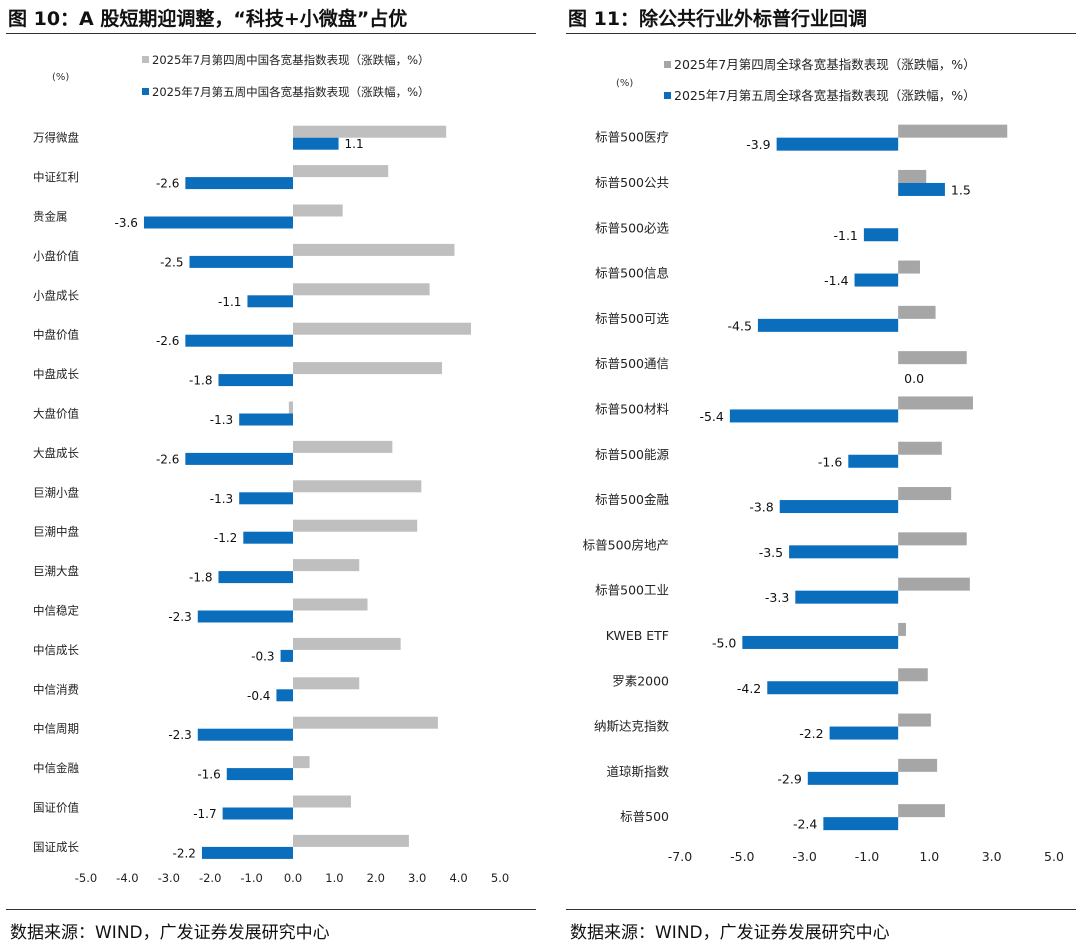 The image size is (1080, 946). What do you see at coordinates (56, 611) in the screenshot?
I see `category-label: 中信稳定` at bounding box center [56, 611].